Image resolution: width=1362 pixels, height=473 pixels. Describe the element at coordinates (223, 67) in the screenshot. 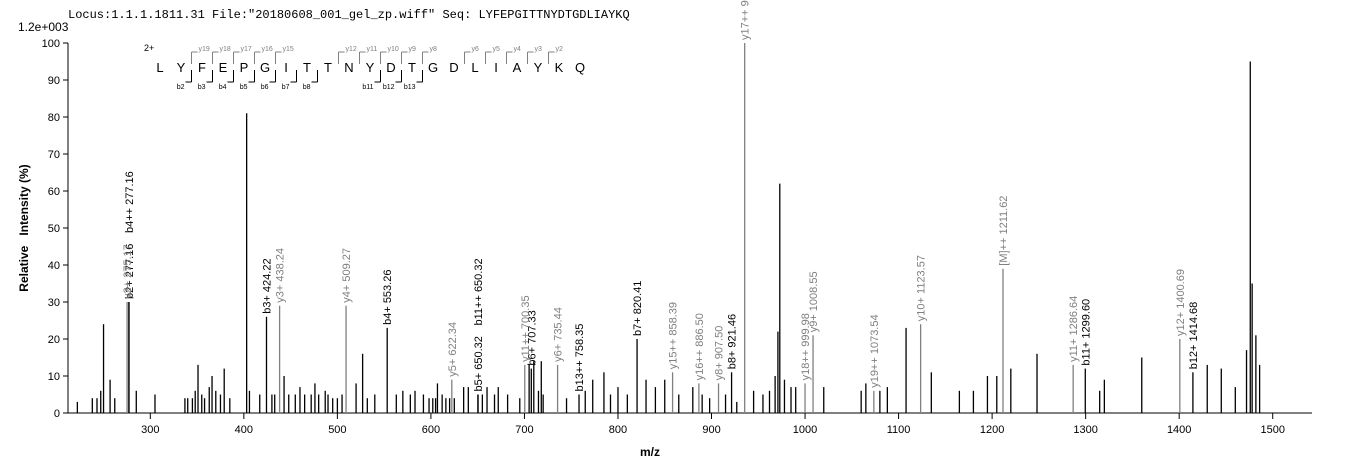

I see `residue: E` at that location.